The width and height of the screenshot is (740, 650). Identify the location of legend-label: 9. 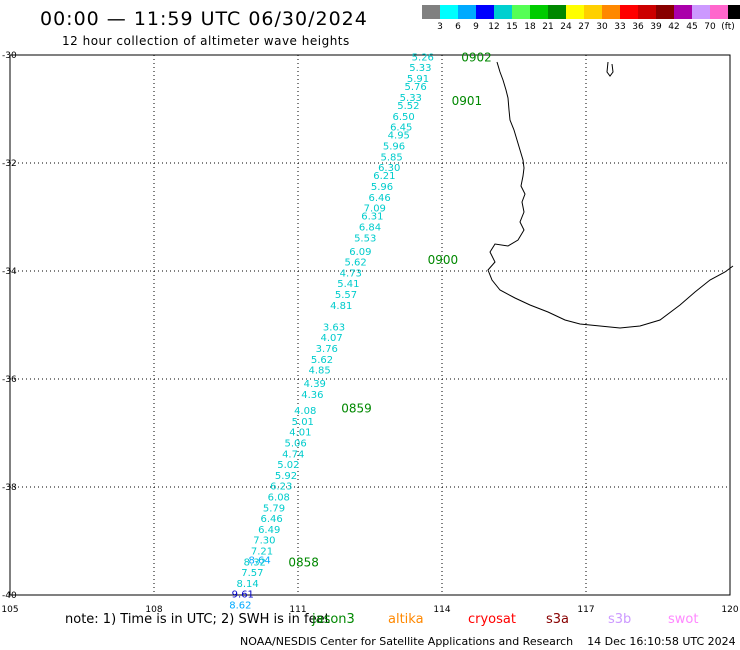
(476, 27).